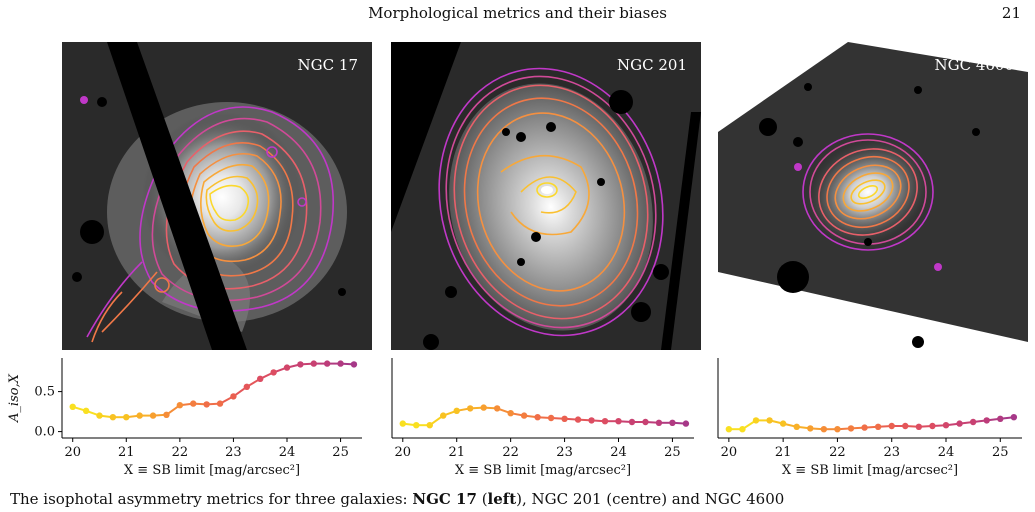 Image resolution: width=1035 pixels, height=512 pixels. Describe the element at coordinates (564, 499) in the screenshot. I see `caption-part: ), NGC 201 (` at that location.